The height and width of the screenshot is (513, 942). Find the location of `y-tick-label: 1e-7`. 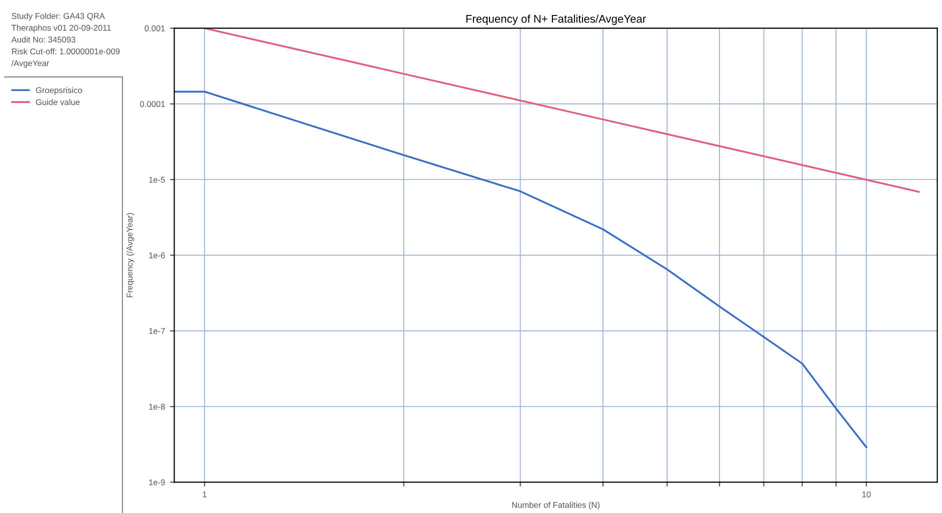

y-tick-label: 1e-7 is located at coordinates (157, 331).